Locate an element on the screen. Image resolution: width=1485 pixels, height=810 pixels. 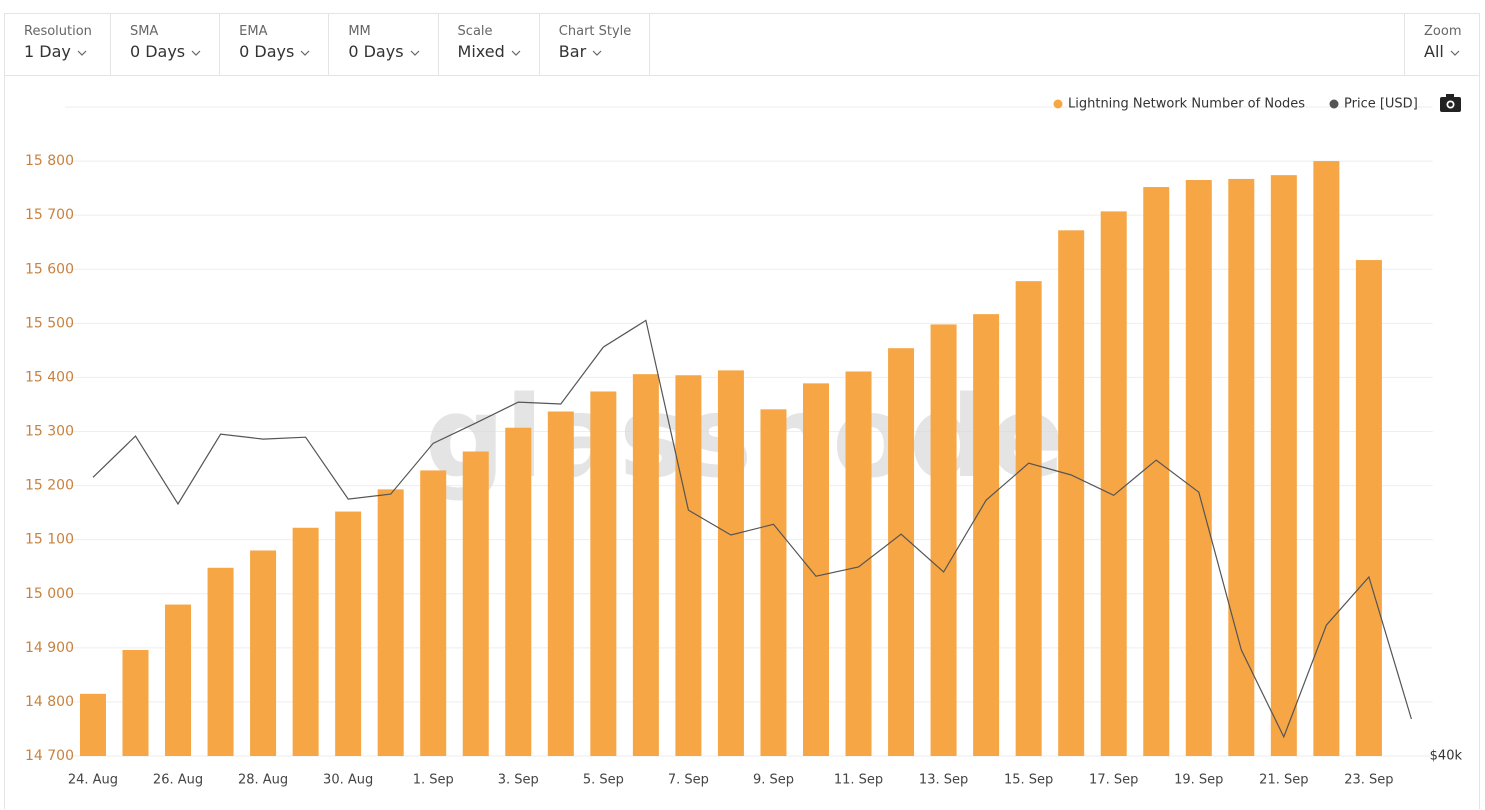
x-tick-label: 26. Aug is located at coordinates (178, 780).